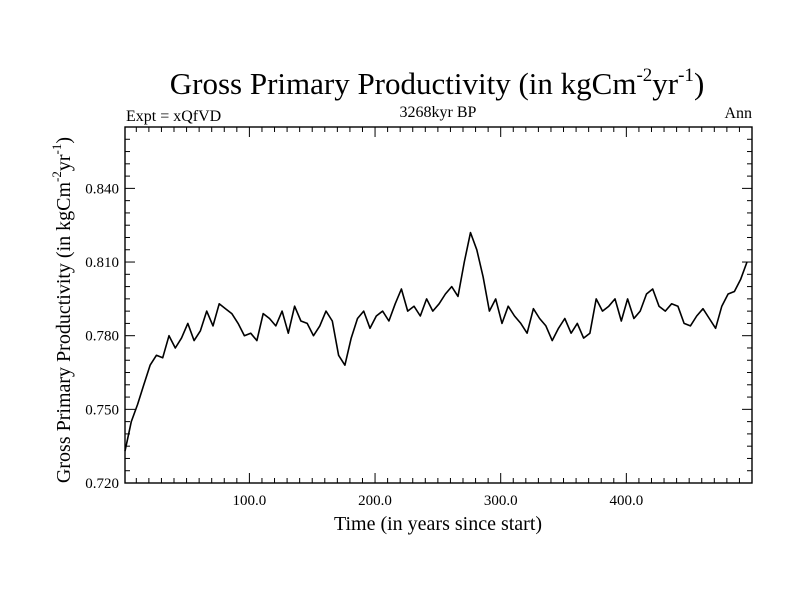  What do you see at coordinates (102, 410) in the screenshot?
I see `y-tick-label: 0.750` at bounding box center [102, 410].